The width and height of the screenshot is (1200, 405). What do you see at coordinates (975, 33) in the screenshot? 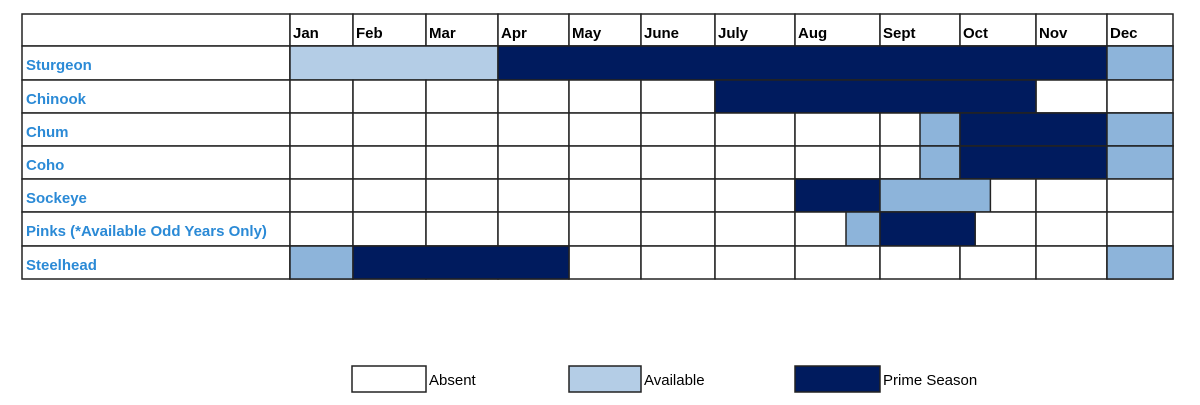
I see `month-header-label: Oct` at bounding box center [975, 33].